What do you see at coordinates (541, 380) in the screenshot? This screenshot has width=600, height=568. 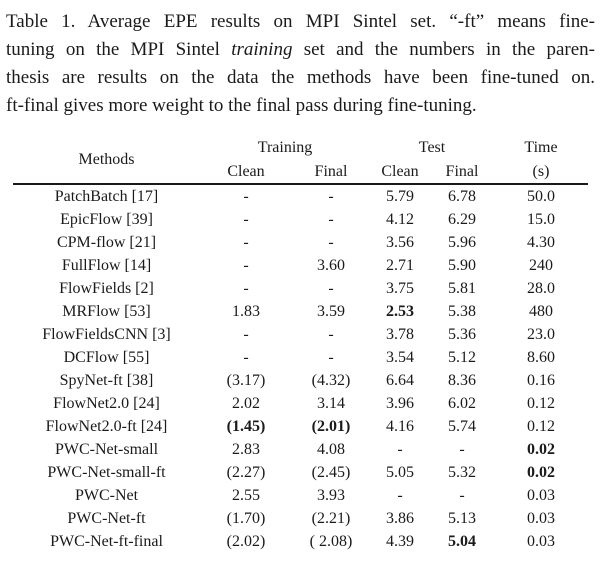 I see `value-cell: 0.16` at bounding box center [541, 380].